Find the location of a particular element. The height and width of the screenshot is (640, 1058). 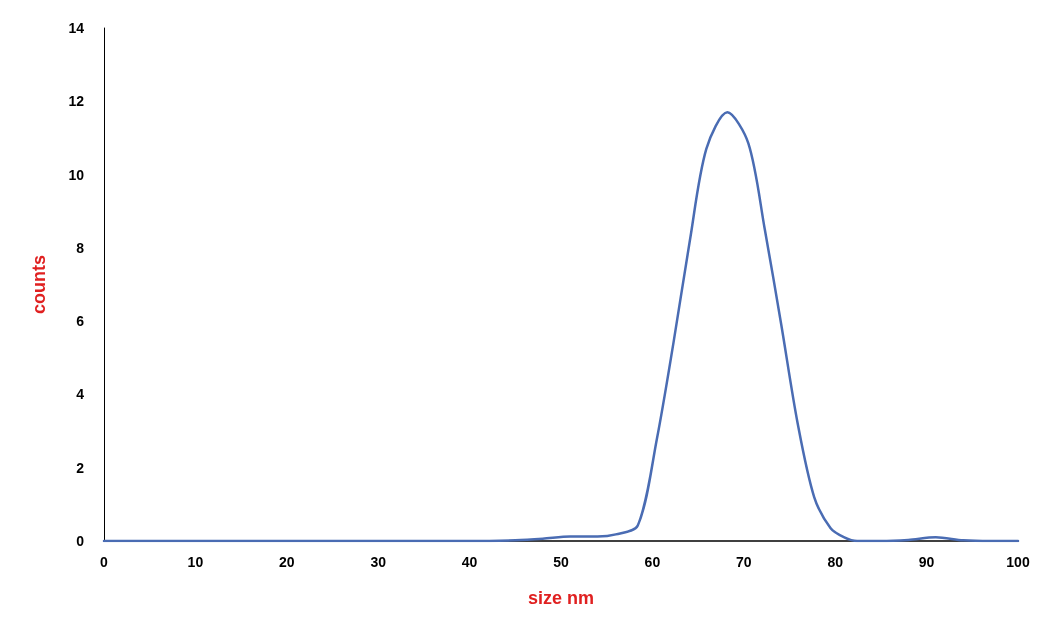

y-axis-title: counts is located at coordinates (39, 284).